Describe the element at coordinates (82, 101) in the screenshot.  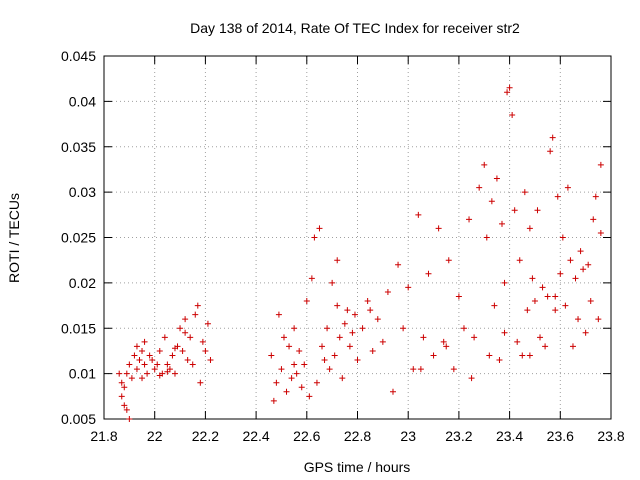
I see `y-tick-label: 0.04` at that location.